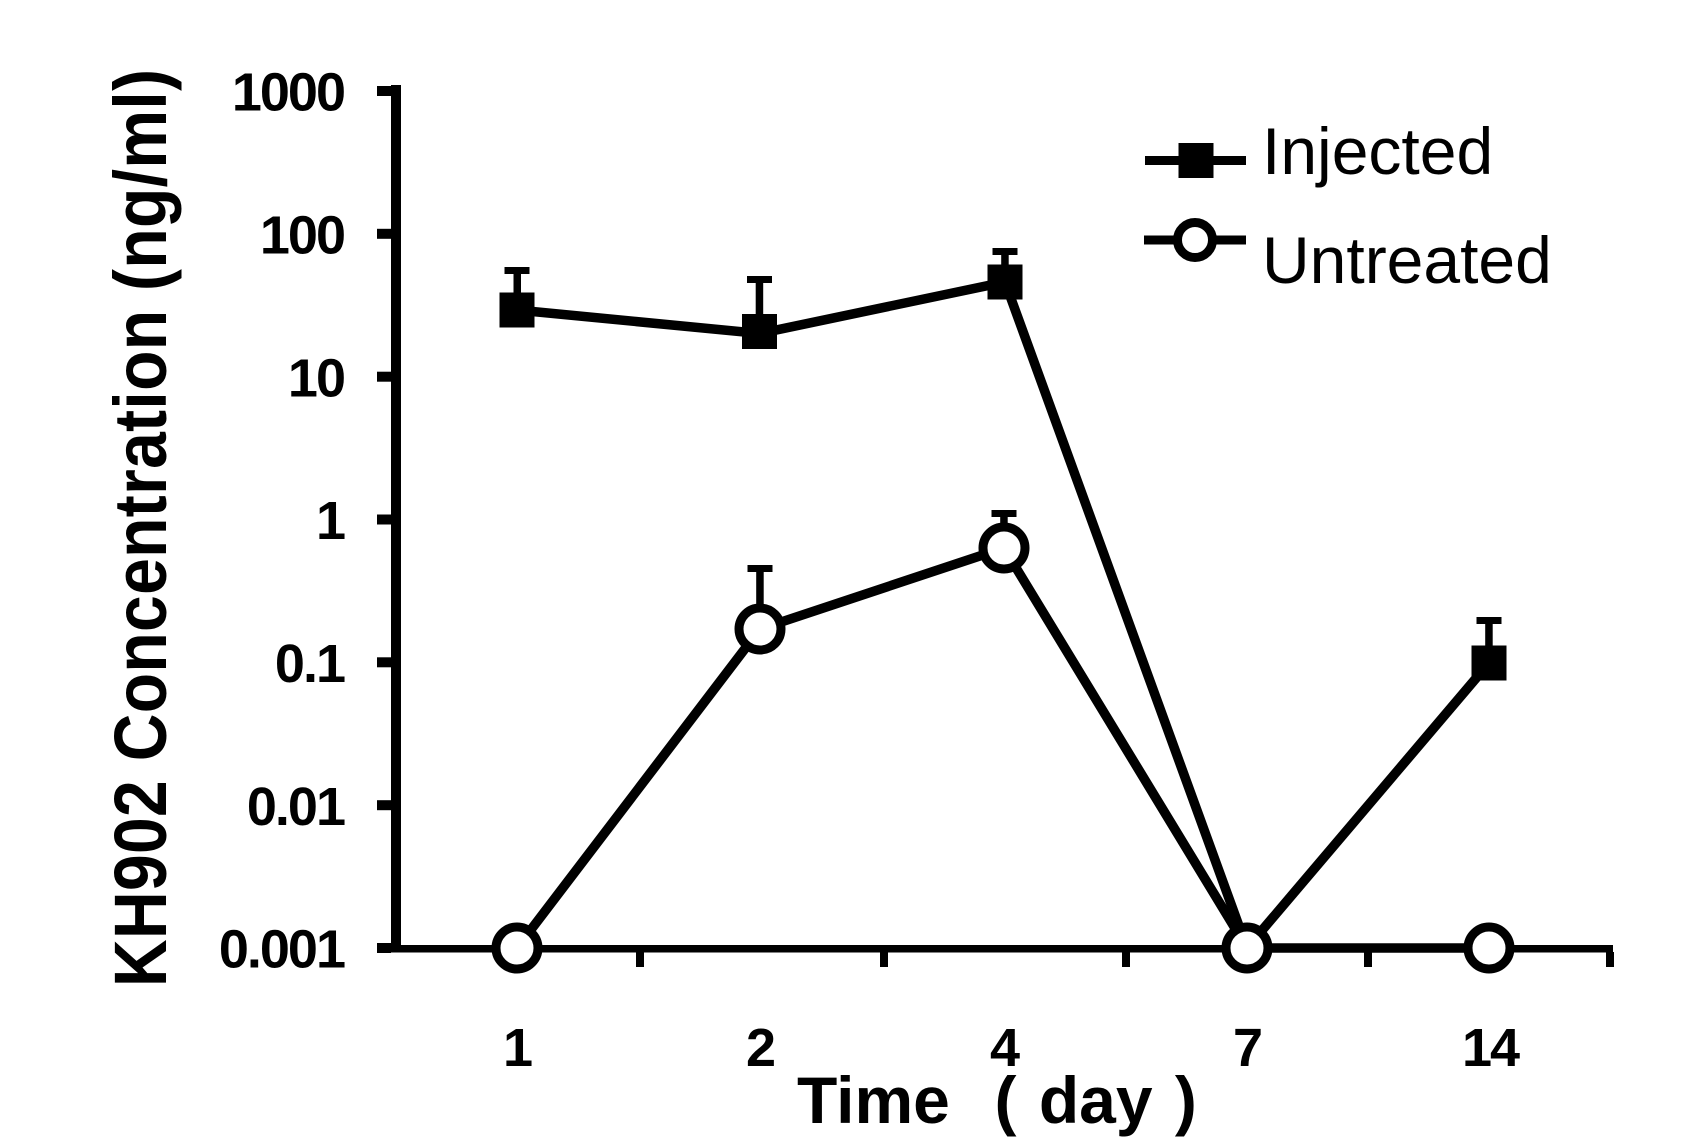  What do you see at coordinates (997, 1100) in the screenshot?
I see `svg-text: Time ( day )` at bounding box center [997, 1100].